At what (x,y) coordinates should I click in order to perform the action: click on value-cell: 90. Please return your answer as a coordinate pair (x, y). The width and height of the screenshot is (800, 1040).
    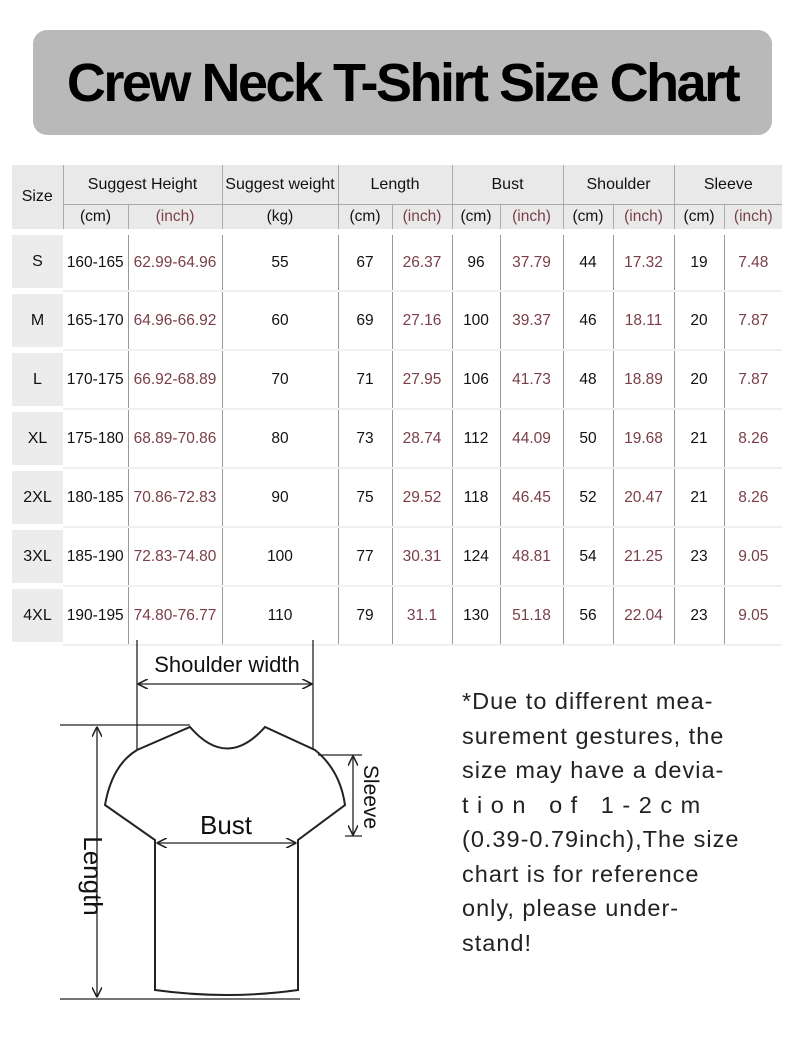
    Looking at the image, I should click on (280, 498).